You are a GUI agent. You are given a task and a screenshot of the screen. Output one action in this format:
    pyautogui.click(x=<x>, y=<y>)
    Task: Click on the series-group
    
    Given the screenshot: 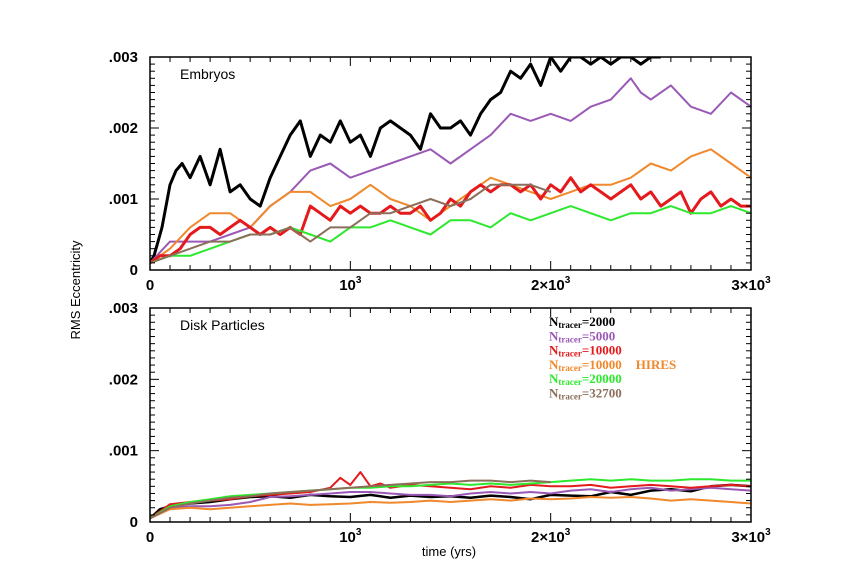 What is the action you would take?
    pyautogui.click(x=450, y=495)
    